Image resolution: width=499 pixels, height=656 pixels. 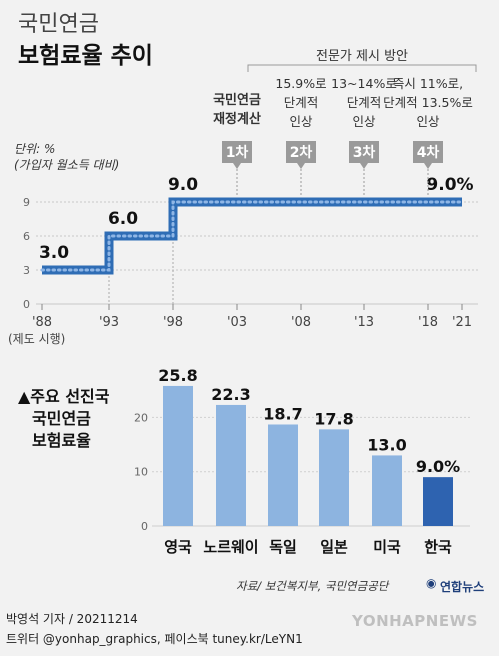 I want to click on bar-chart-title: ▲주요 선진국, so click(x=64, y=396).